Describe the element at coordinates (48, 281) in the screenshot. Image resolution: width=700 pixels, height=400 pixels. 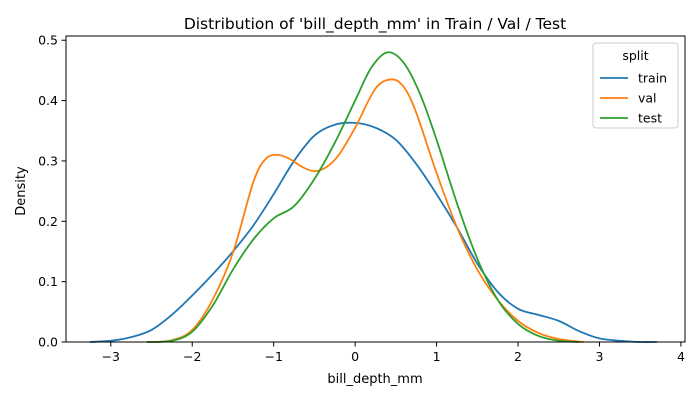
I see `y-tick-label: 0.1` at that location.